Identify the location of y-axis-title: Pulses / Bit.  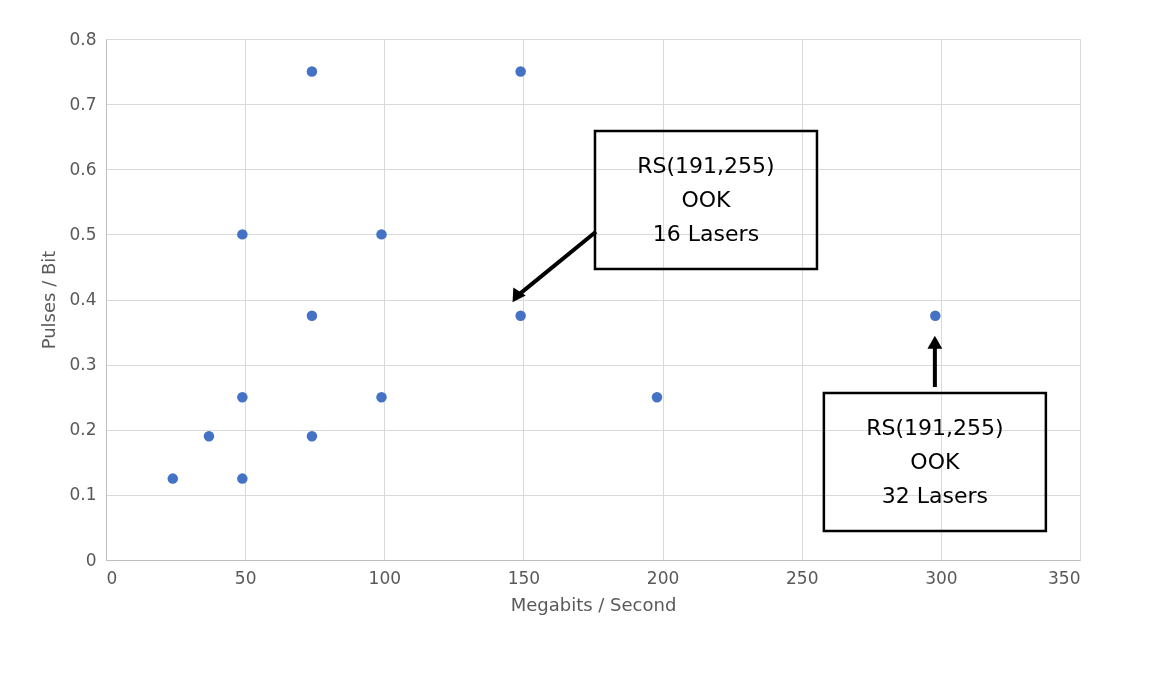
(49, 300).